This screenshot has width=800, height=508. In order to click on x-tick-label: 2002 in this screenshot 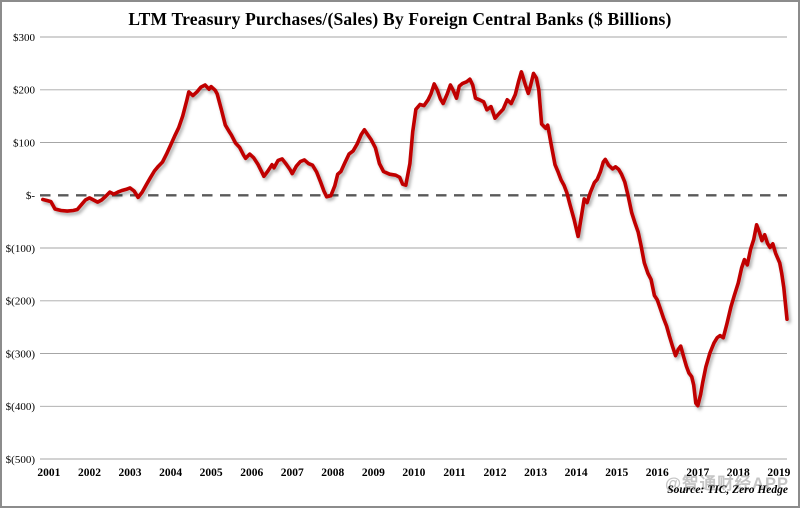, I will do `click(89, 473)`.